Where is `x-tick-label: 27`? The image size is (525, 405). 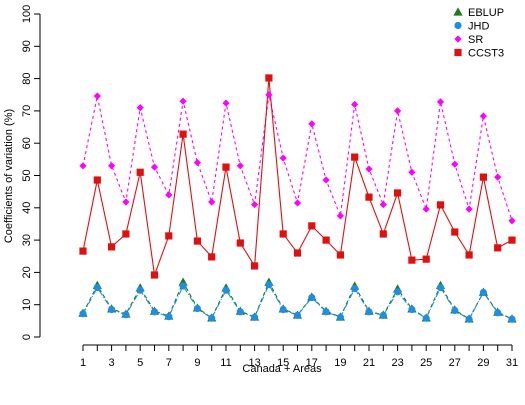 x-tick-label: 27 is located at coordinates (455, 363).